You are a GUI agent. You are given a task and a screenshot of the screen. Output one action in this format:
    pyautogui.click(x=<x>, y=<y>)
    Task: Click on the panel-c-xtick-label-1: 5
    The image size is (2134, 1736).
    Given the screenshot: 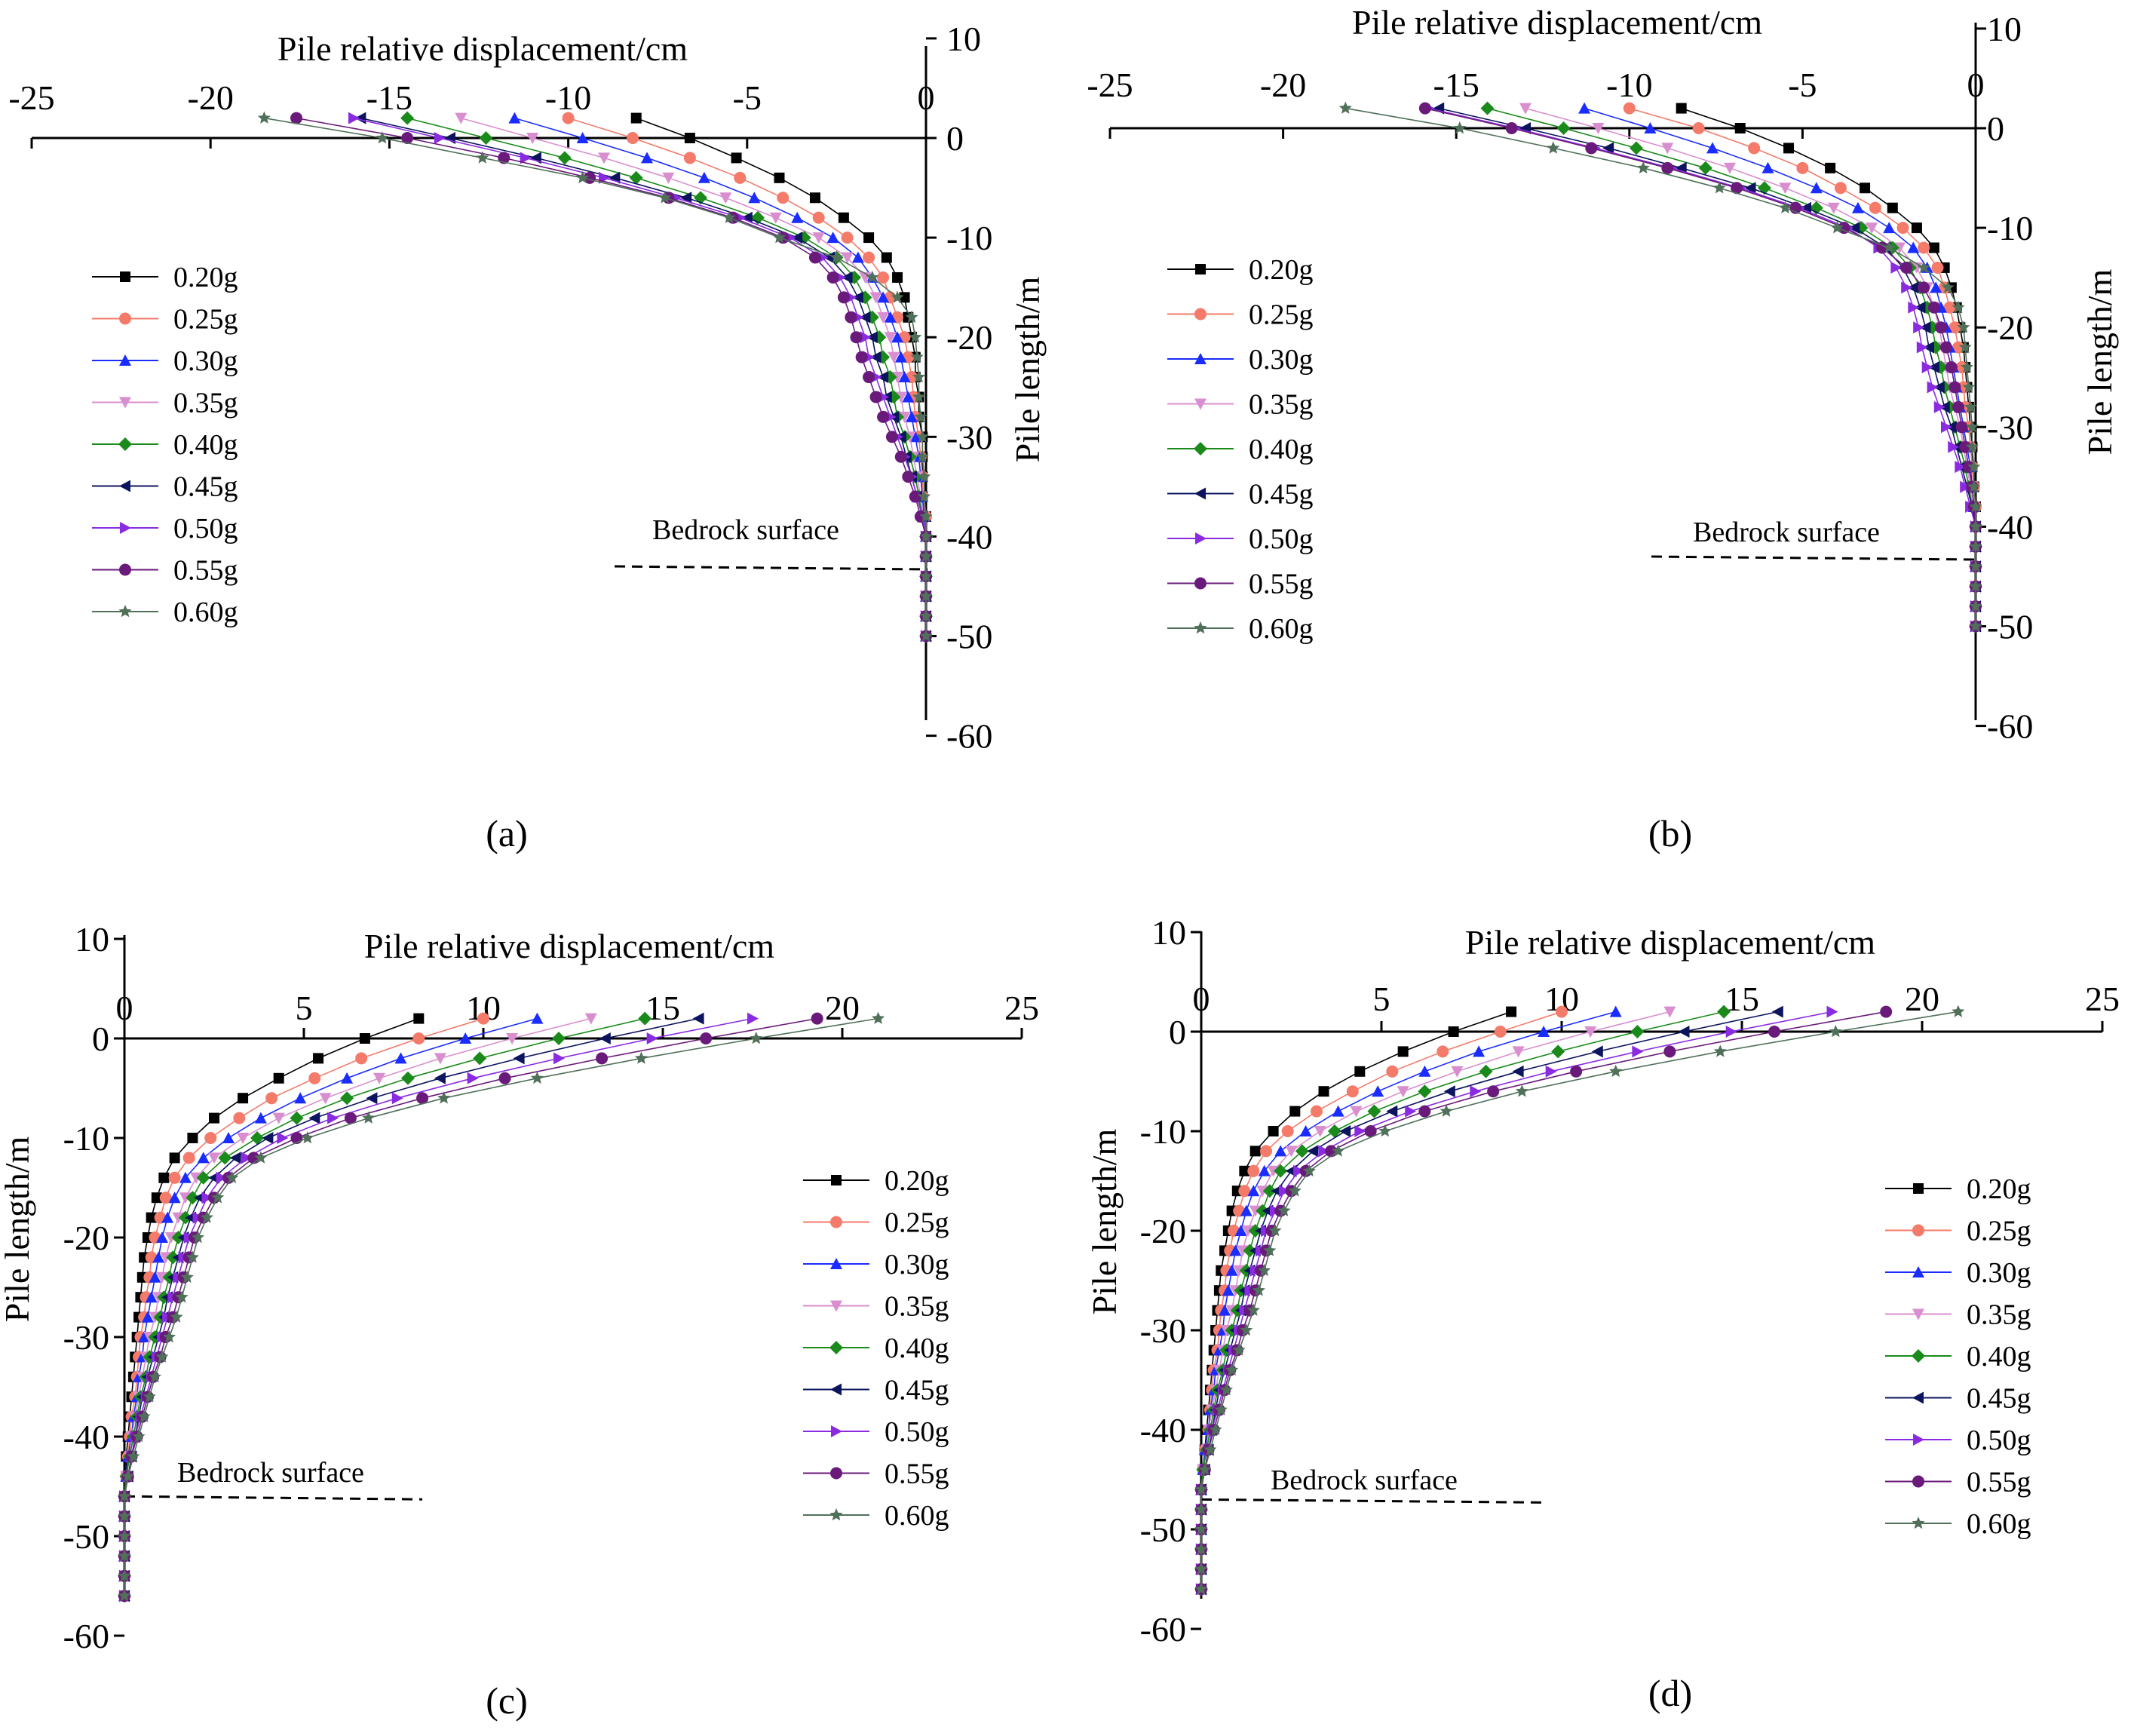 What is the action you would take?
    pyautogui.click(x=304, y=1008)
    